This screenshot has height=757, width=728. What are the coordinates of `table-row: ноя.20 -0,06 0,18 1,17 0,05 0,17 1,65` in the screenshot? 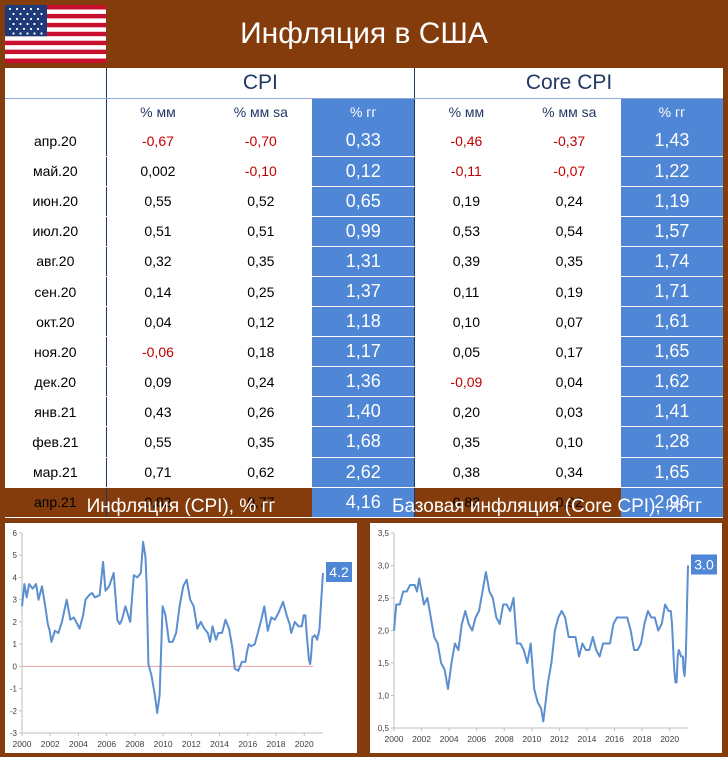 It's located at (364, 352).